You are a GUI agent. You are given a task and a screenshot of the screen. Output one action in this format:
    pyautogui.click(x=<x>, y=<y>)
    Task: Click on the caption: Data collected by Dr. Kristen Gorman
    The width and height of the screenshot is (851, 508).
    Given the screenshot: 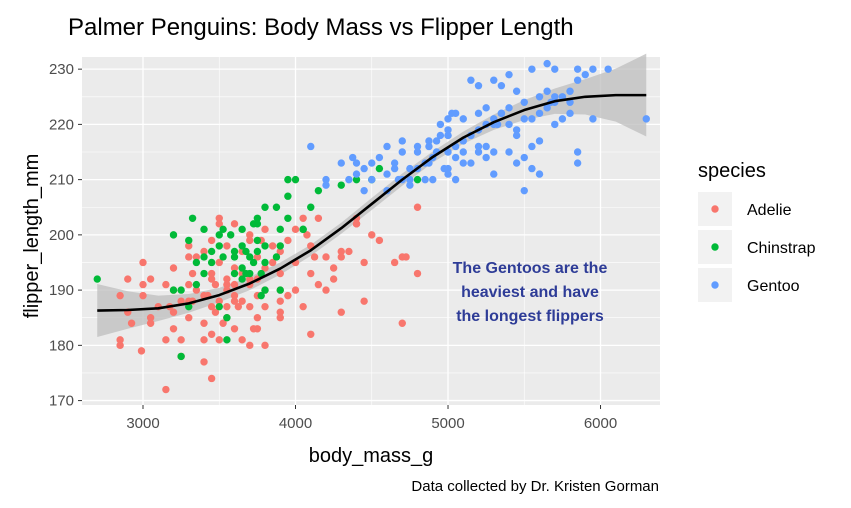 What is the action you would take?
    pyautogui.click(x=535, y=486)
    